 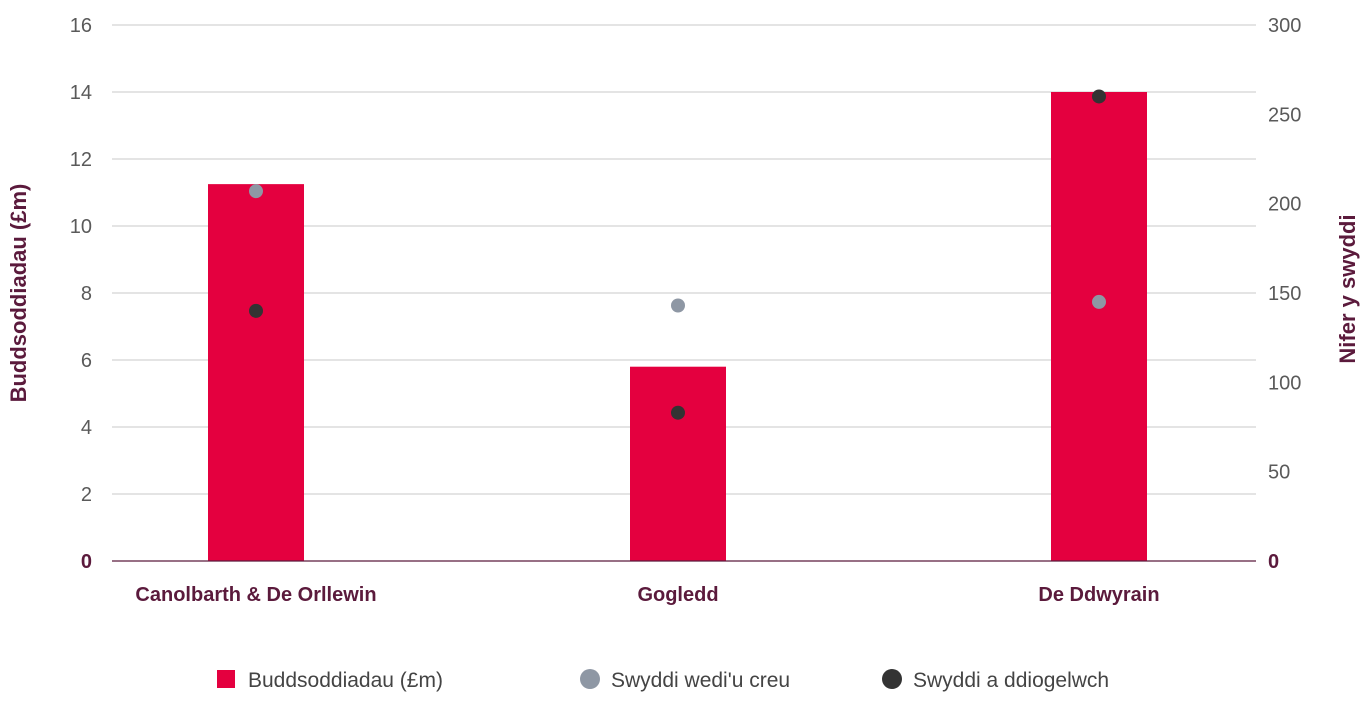 What do you see at coordinates (81, 93) in the screenshot?
I see `left-tick-label: 14` at bounding box center [81, 93].